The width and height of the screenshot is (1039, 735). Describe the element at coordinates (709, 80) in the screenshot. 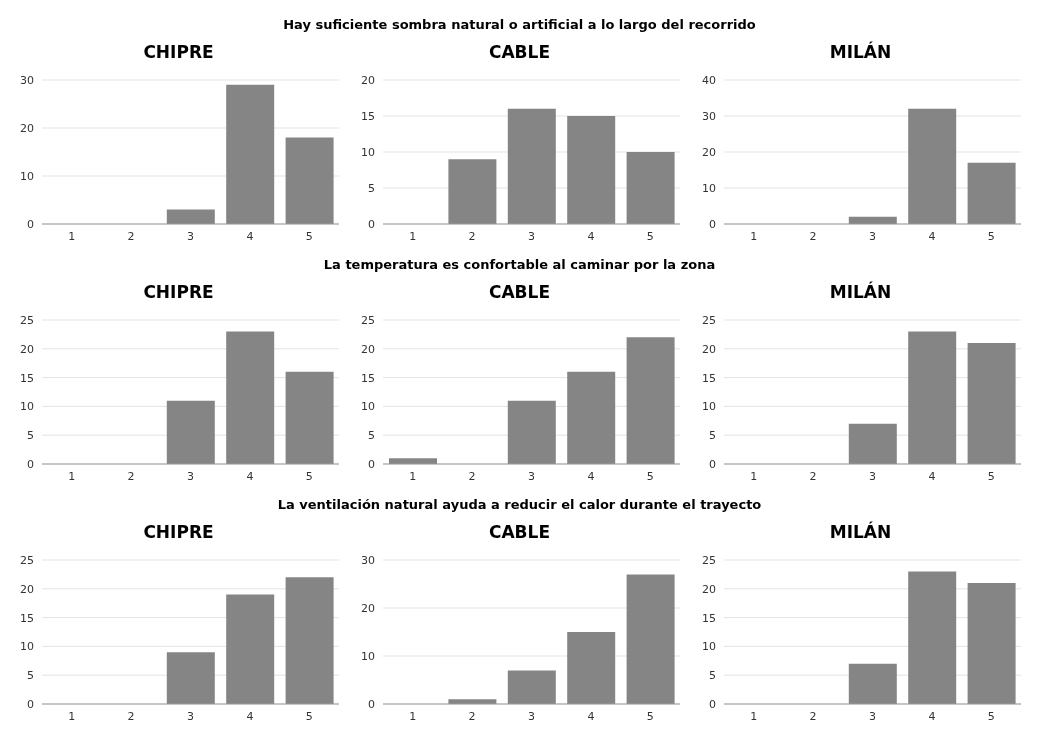

I see `y-tick-label: 40` at that location.